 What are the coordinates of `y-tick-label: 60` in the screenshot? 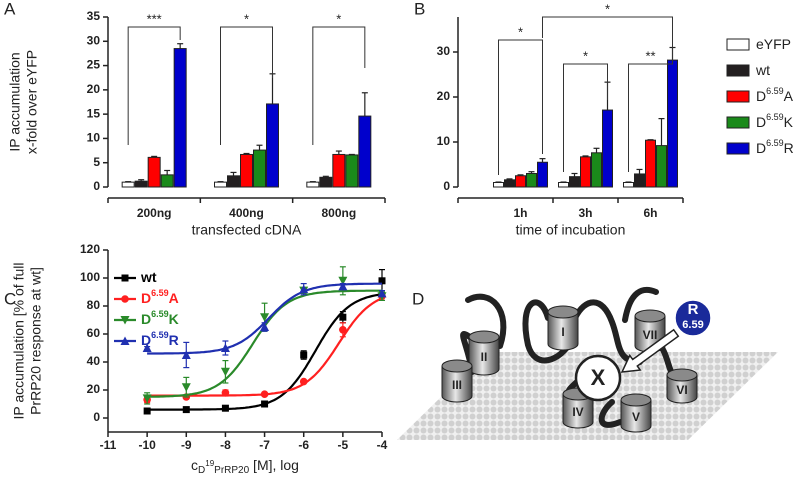 It's located at (94, 333).